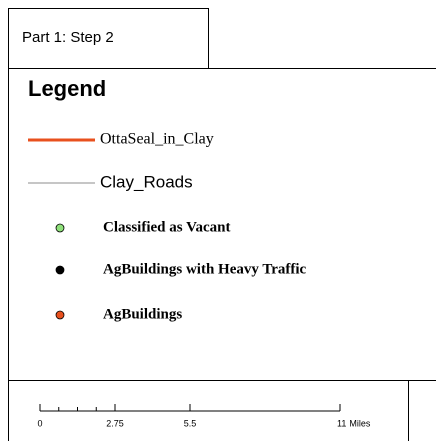 The image size is (436, 446). What do you see at coordinates (360, 423) in the screenshot?
I see `scale-unit: Miles` at bounding box center [360, 423].